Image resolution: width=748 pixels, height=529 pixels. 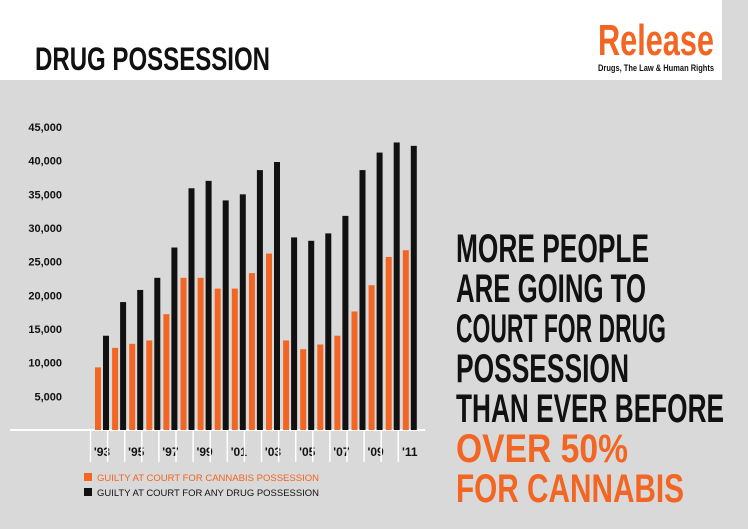 I want to click on y-tick-label: 10,000, so click(x=45, y=364).